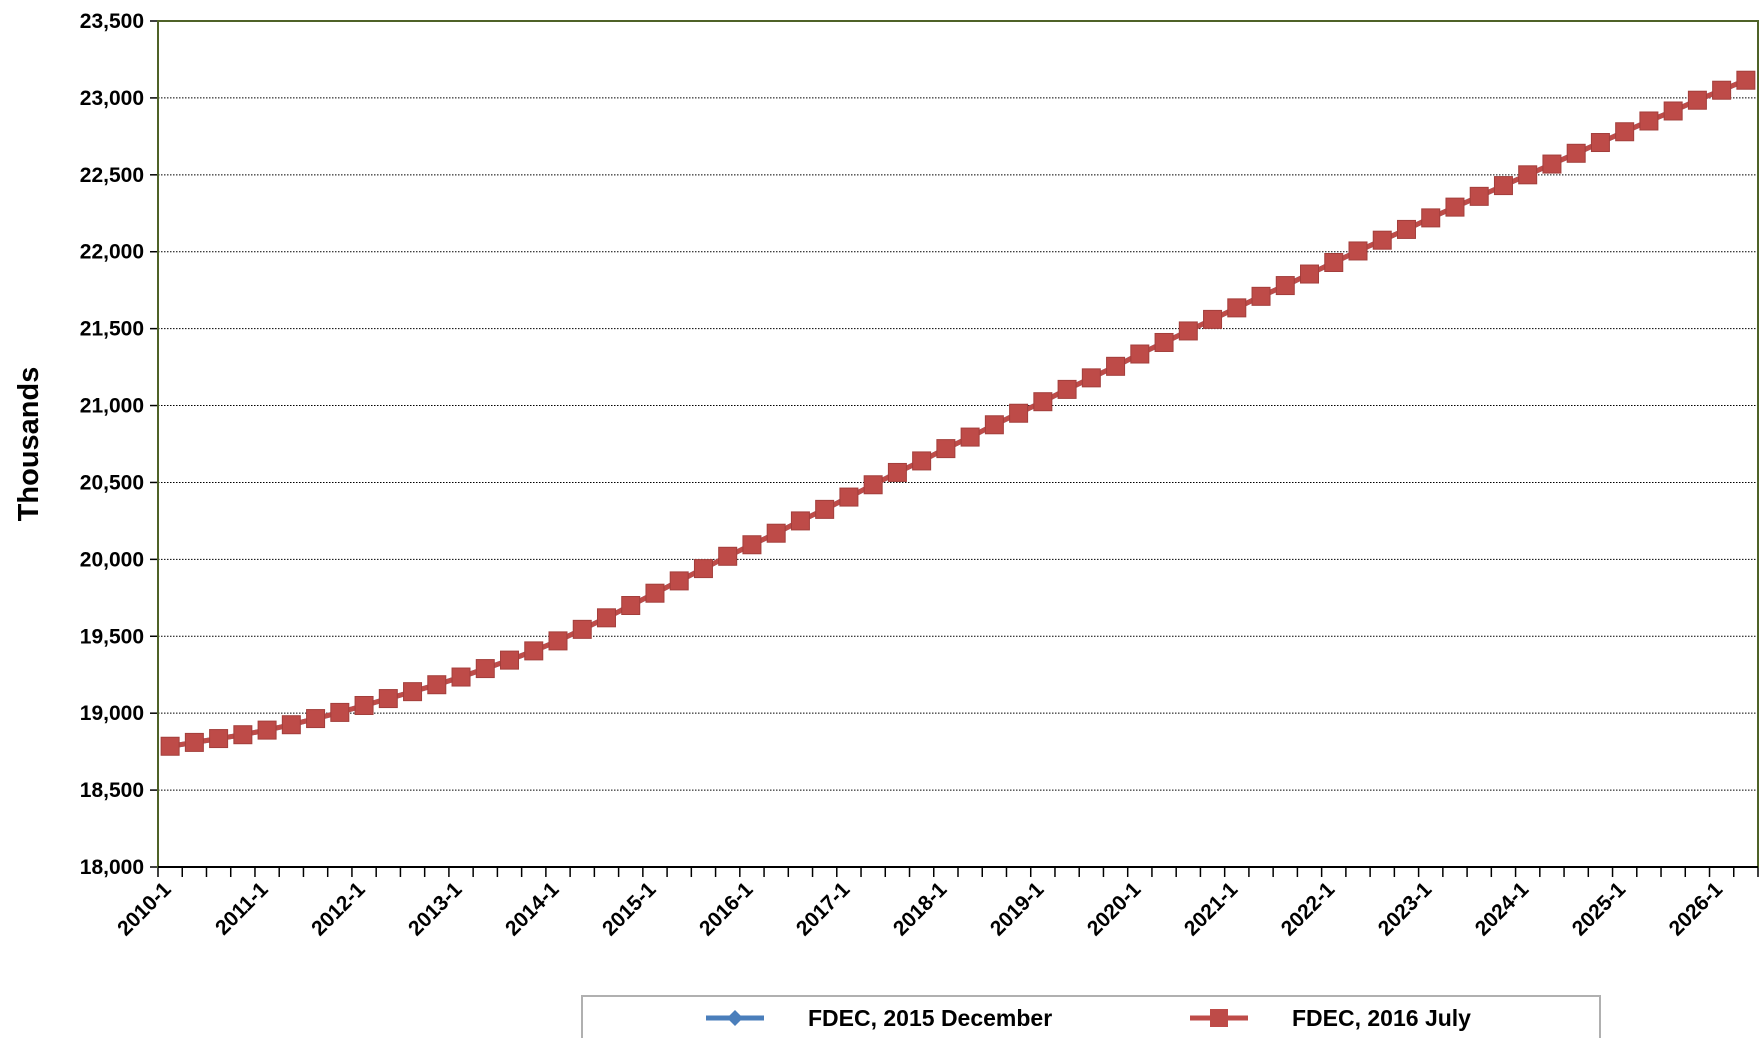 The height and width of the screenshot is (1038, 1760). I want to click on x-tick-label: 2023-1, so click(1405, 909).